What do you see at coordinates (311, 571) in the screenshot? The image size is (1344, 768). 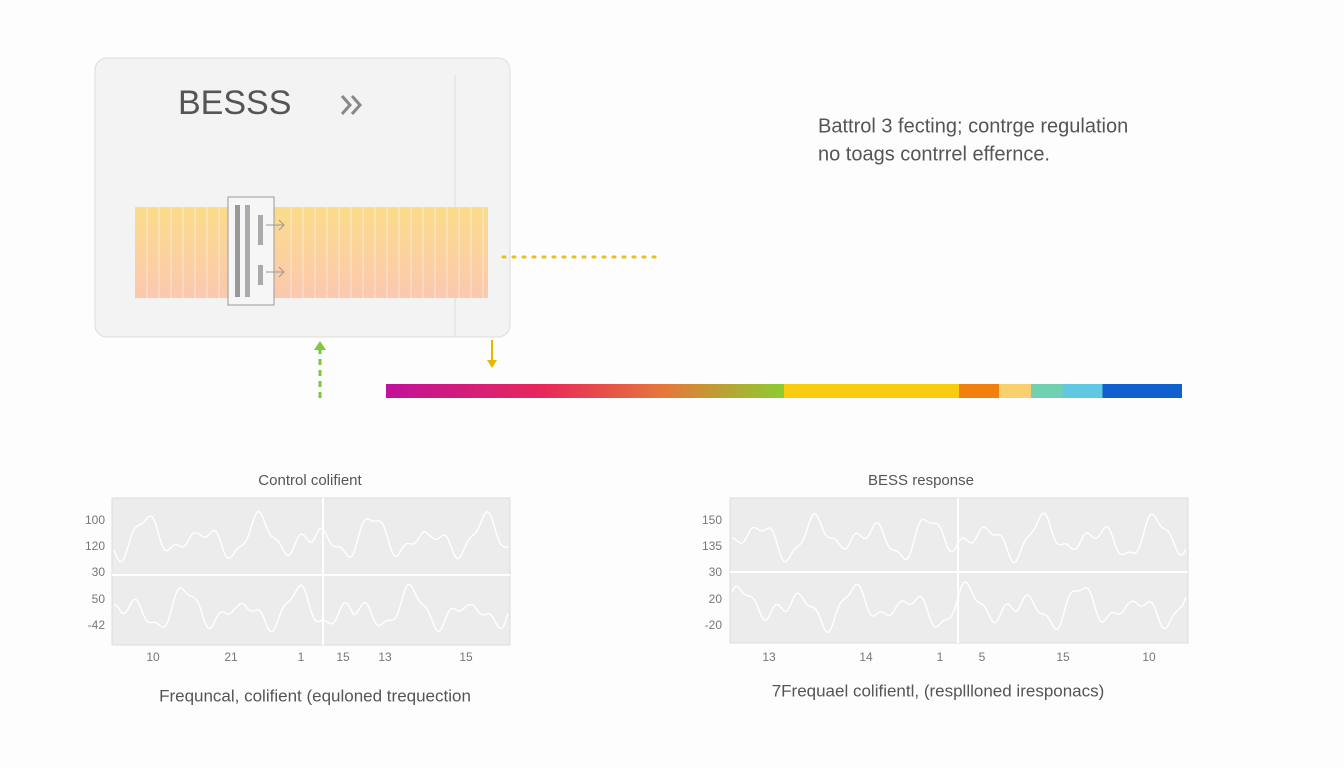 I see `chart-frame` at bounding box center [311, 571].